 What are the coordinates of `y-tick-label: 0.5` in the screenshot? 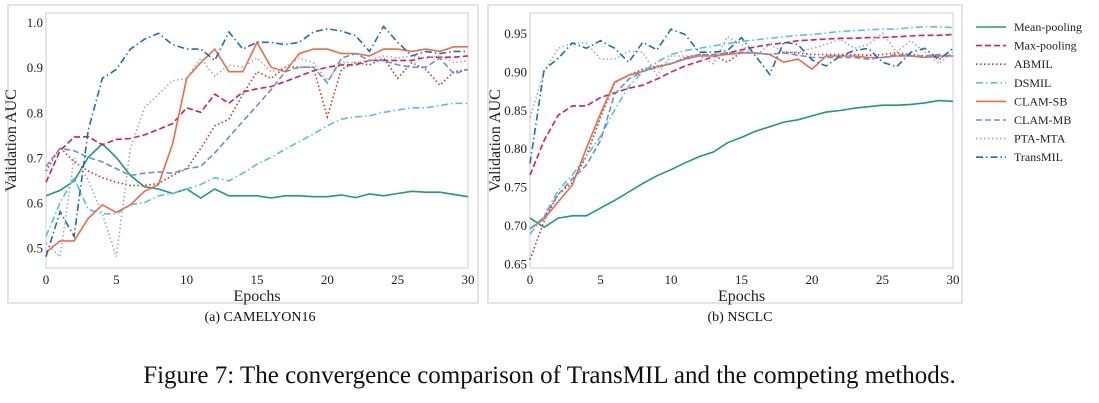 It's located at (35, 248).